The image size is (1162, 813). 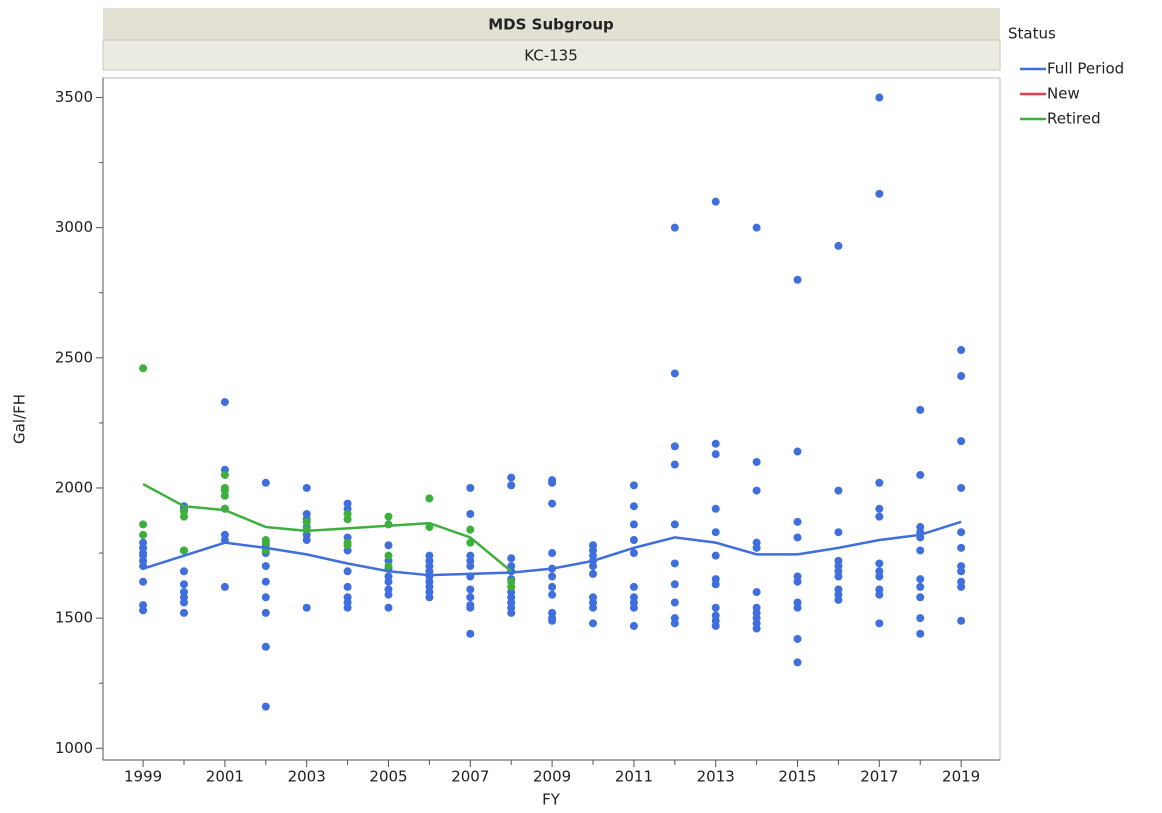 I want to click on group-title: MDS Subgroup, so click(x=551, y=25).